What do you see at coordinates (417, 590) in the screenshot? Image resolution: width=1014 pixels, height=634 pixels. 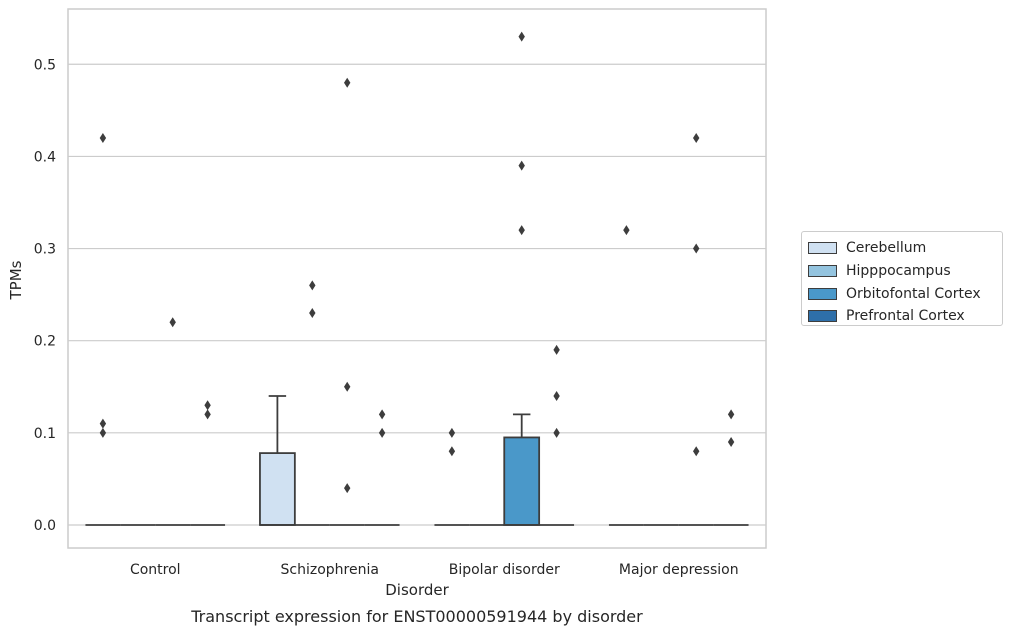 I see `x-axis-label: Disorder` at bounding box center [417, 590].